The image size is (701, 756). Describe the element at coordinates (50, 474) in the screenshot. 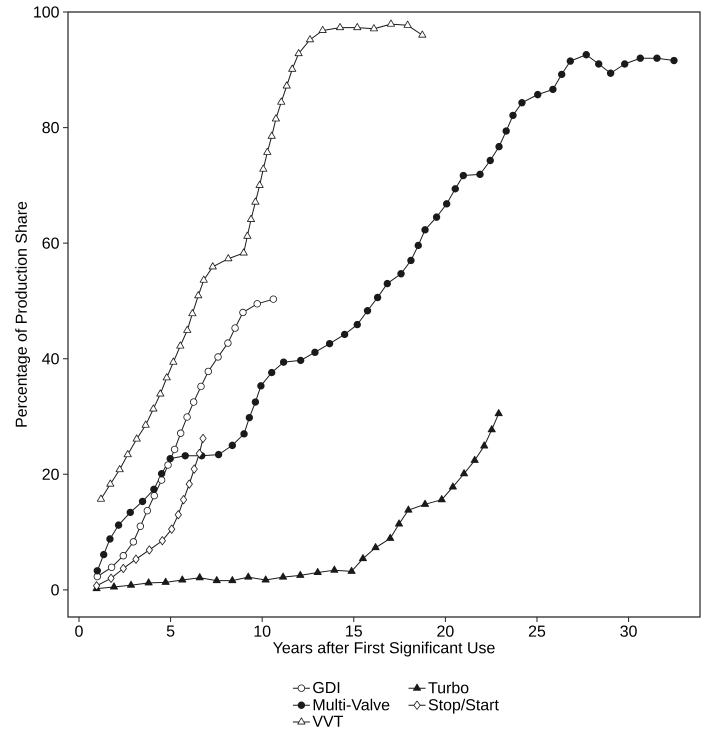

I see `y-tick-label: 20` at that location.